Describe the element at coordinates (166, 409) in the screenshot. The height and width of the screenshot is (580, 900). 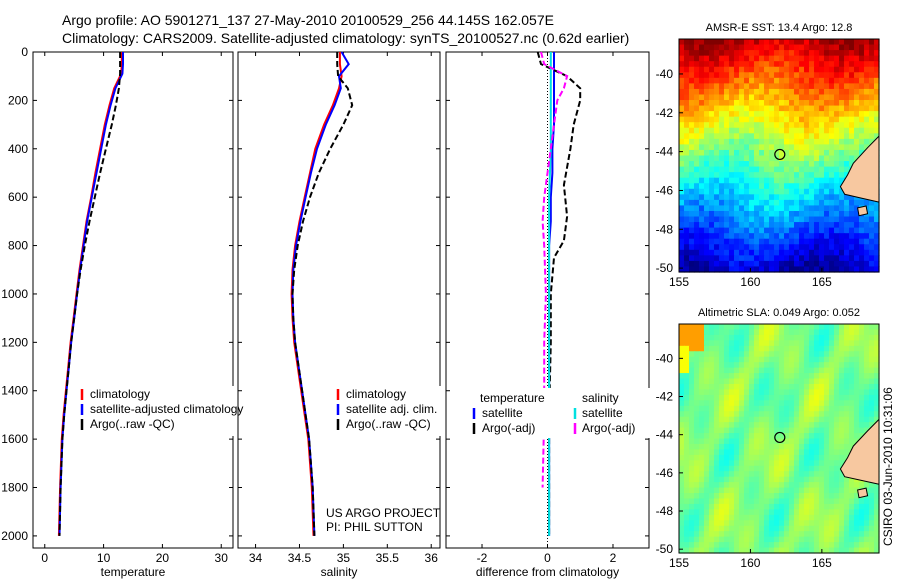
I see `legend-label: satellite-adjusted climatology` at that location.